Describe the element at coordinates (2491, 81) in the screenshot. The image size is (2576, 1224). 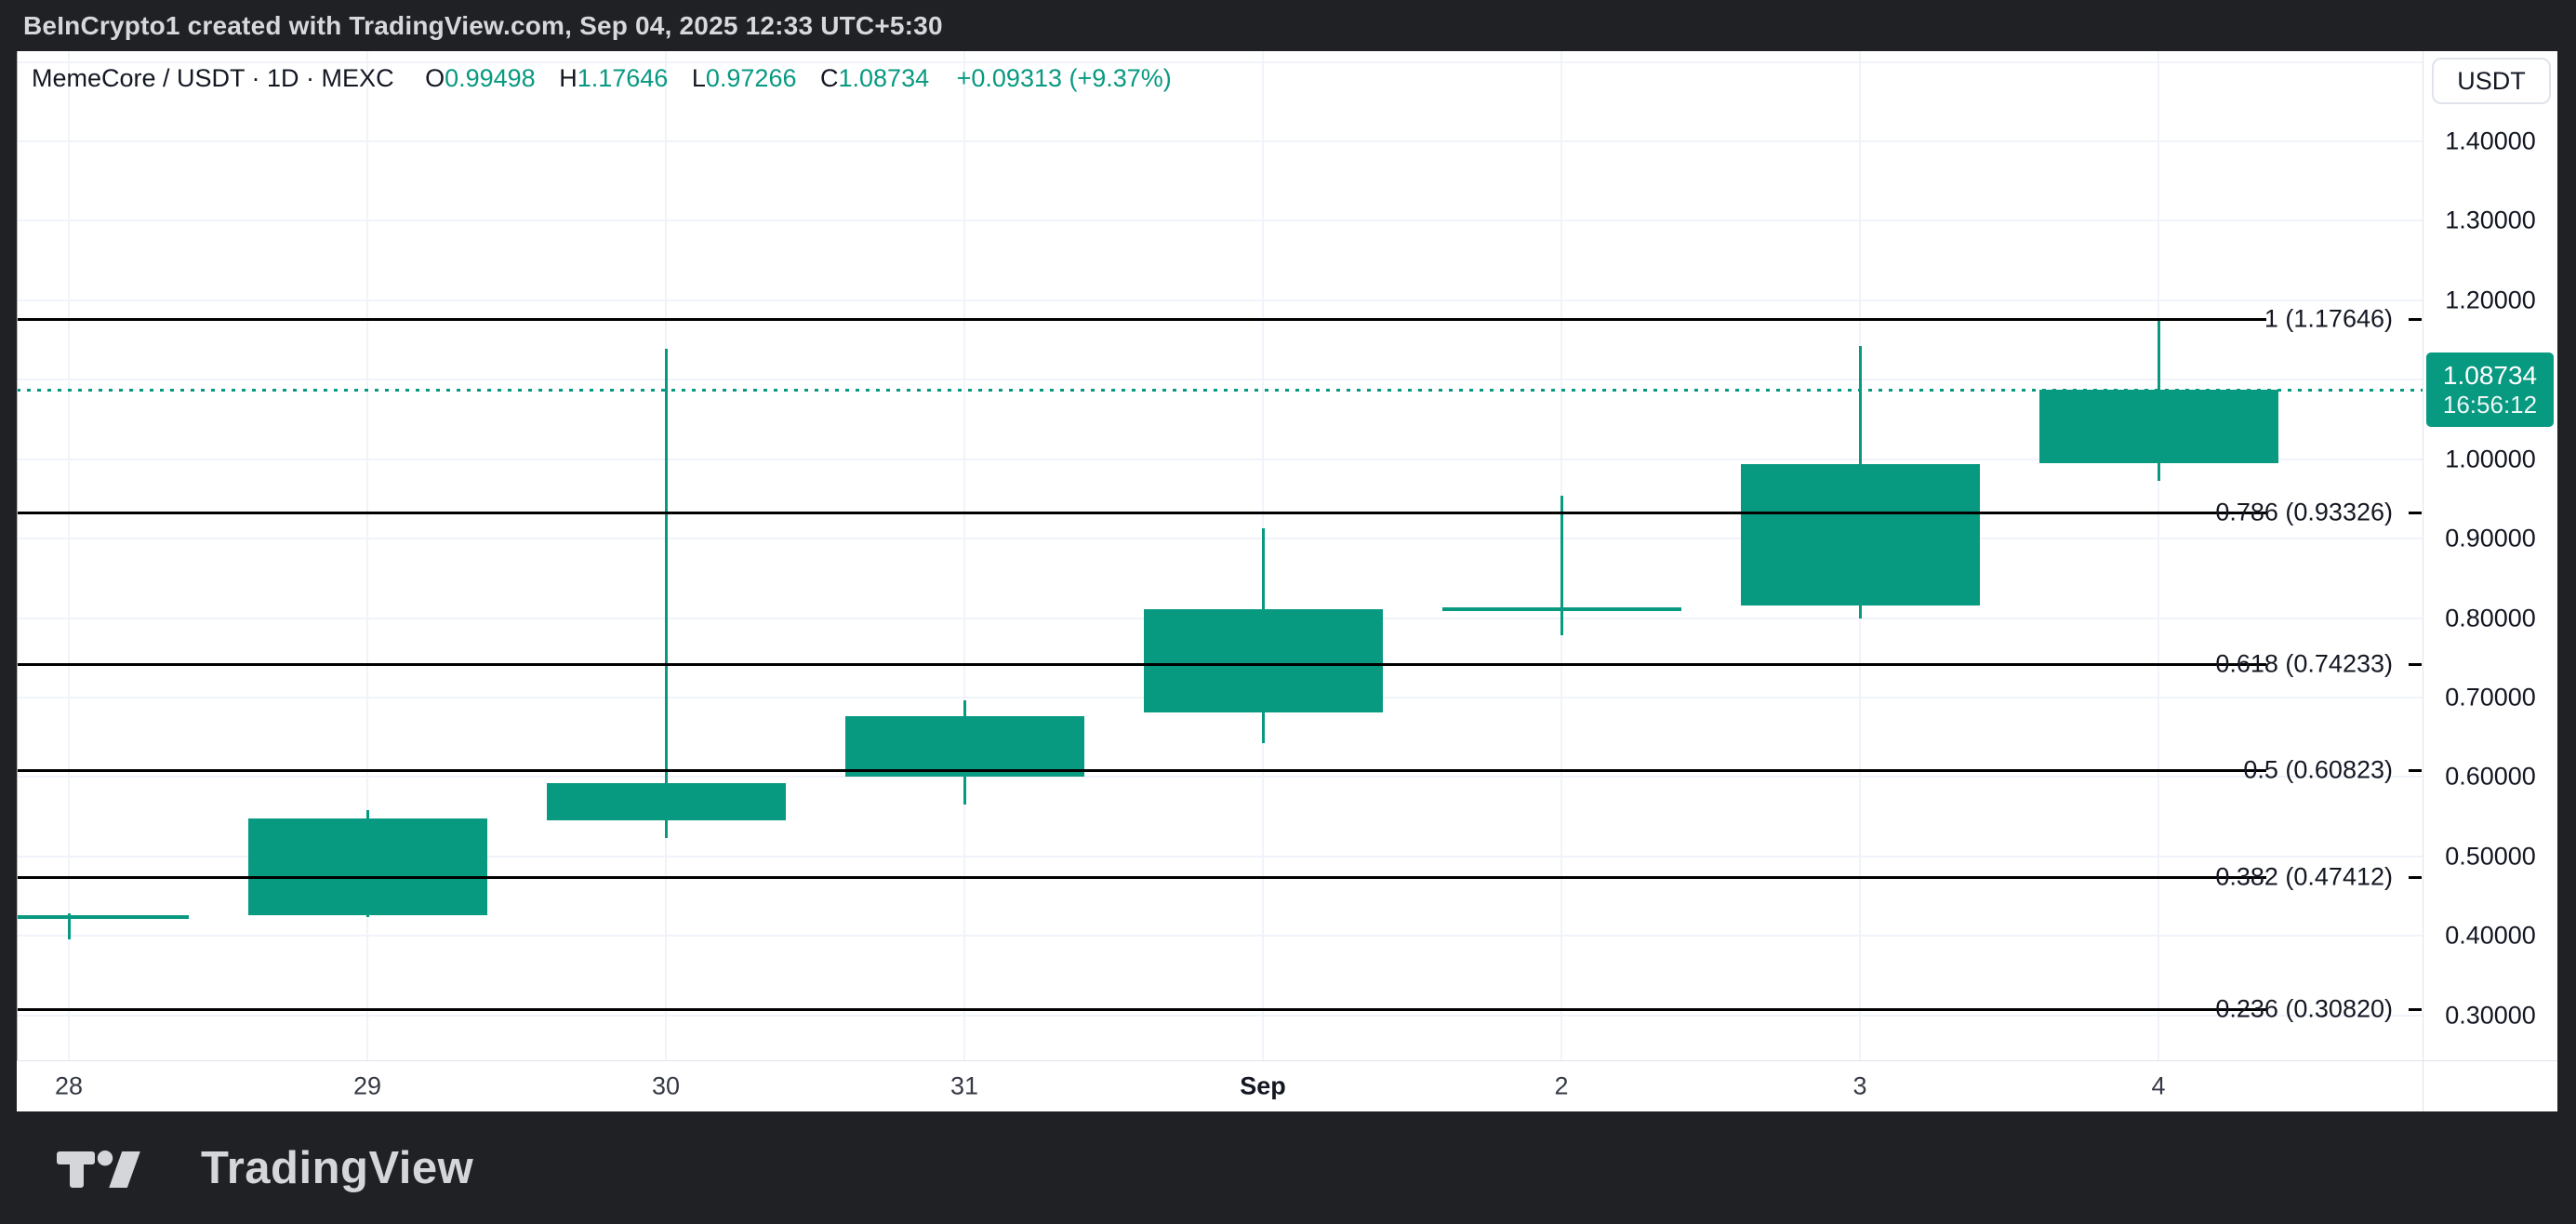
I see `currency-toggle-button: USDT` at that location.